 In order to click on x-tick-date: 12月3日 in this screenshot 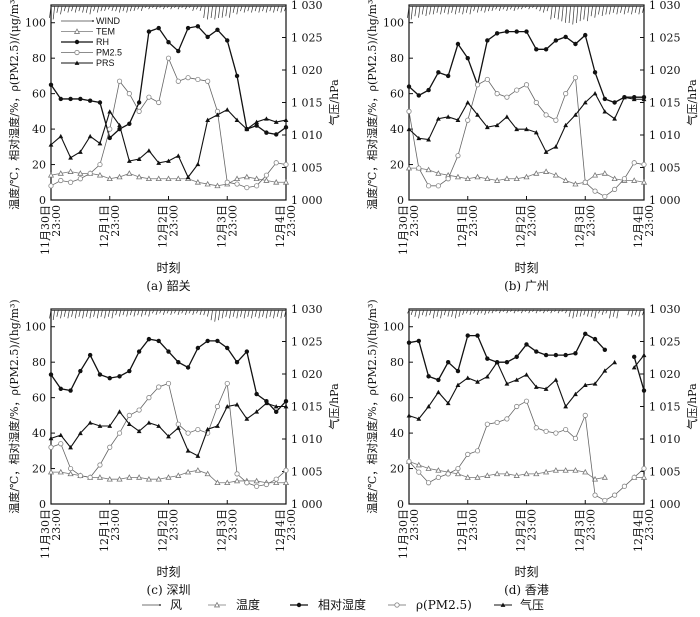, I will do `click(221, 226)`.